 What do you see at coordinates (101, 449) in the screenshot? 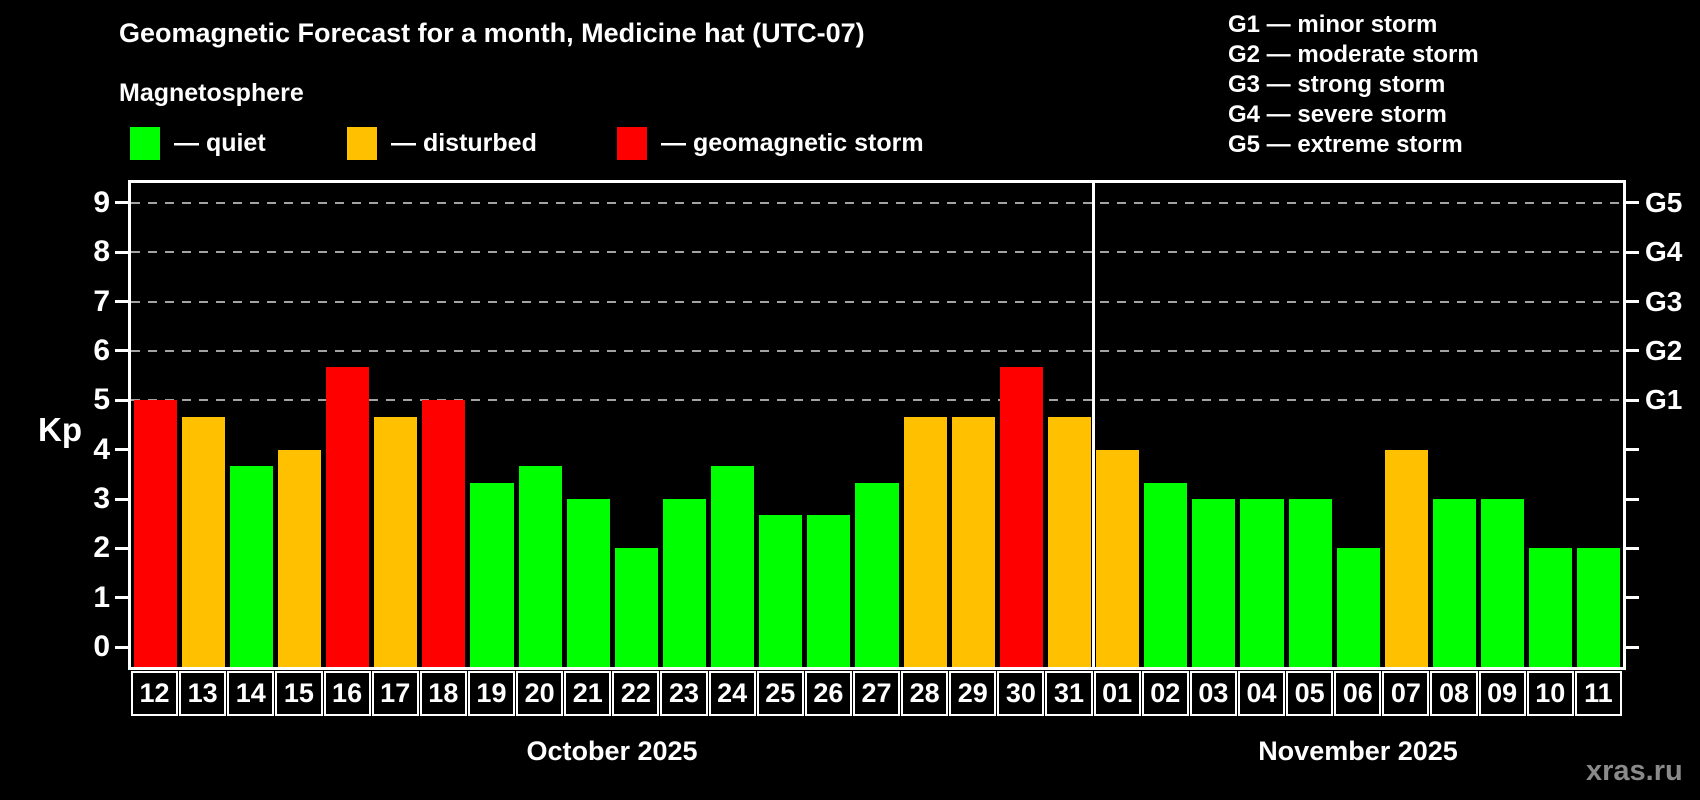
I see `y-tick-label-4: 4` at bounding box center [101, 449].